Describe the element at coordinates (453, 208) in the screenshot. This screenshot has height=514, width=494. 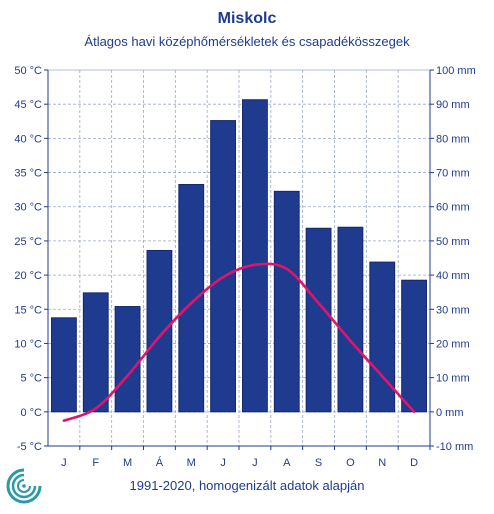
I see `right-tick-label: 60 mm` at that location.